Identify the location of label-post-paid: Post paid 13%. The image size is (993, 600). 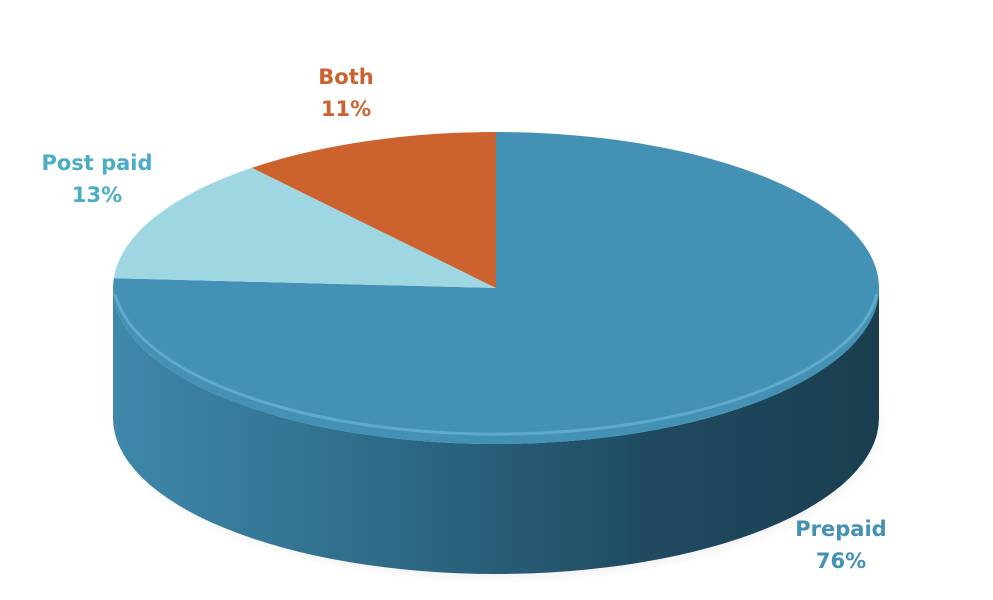
(97, 179).